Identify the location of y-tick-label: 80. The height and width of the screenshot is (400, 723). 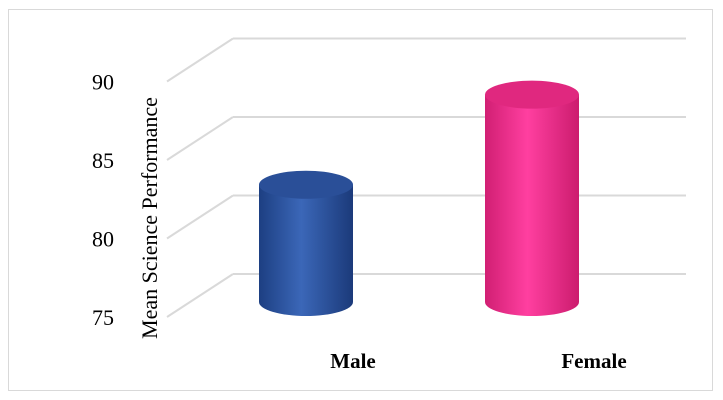
(103, 239).